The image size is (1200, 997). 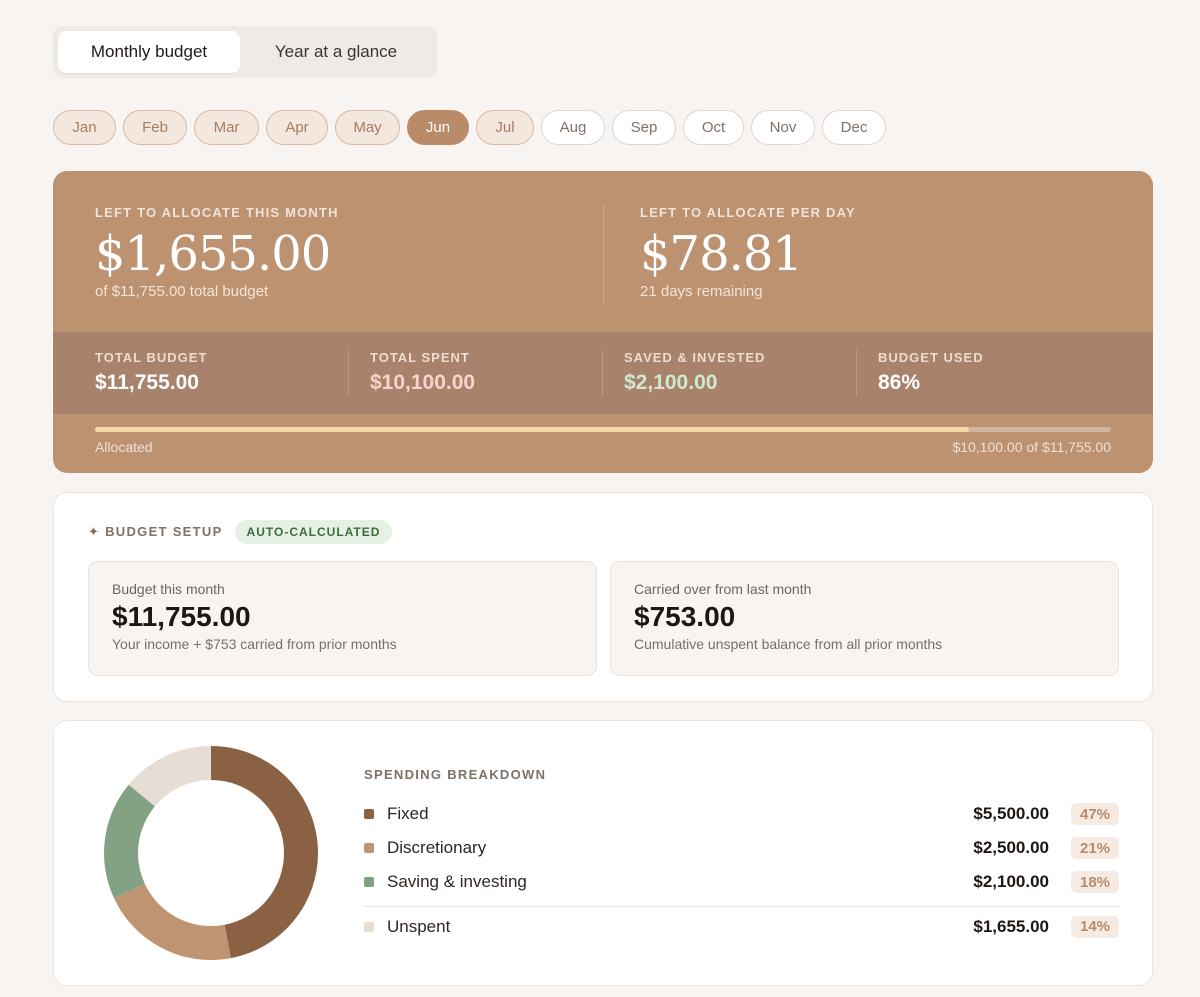 I want to click on carried-over-value: $753.00, so click(x=685, y=616).